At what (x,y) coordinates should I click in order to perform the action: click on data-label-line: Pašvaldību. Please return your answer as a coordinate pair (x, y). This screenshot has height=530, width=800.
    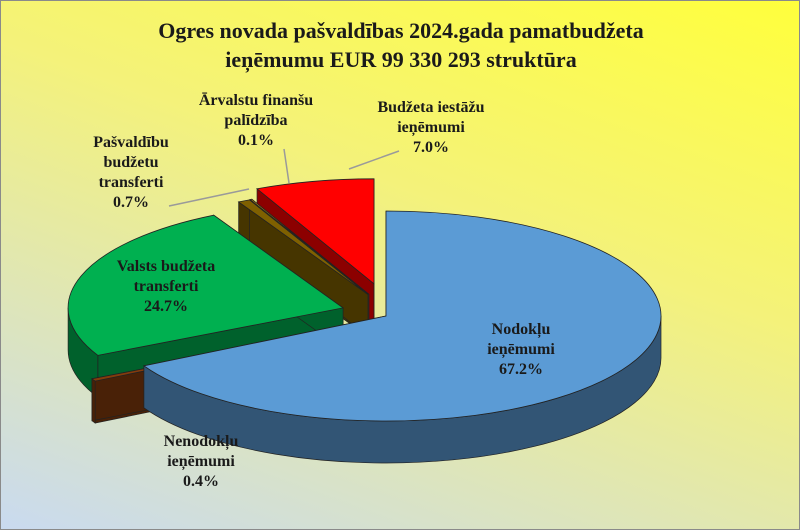
    Looking at the image, I should click on (131, 142).